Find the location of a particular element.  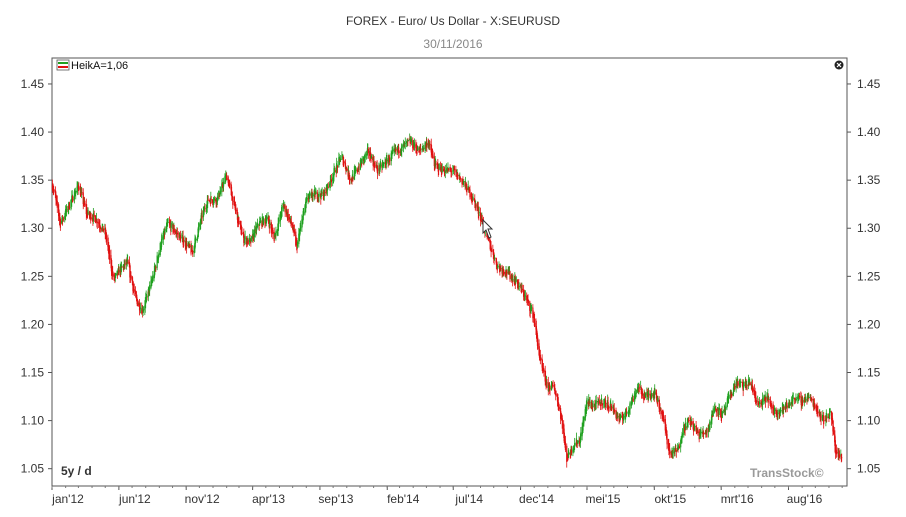

period-label: 5y / d is located at coordinates (76, 471).